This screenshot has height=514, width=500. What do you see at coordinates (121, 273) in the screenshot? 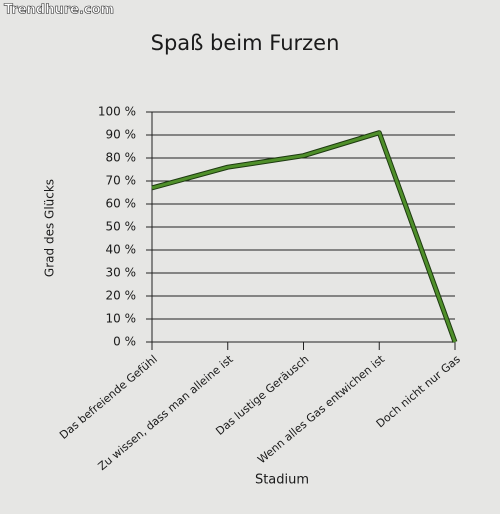
I see `y-tick-label: 30 %` at bounding box center [121, 273].